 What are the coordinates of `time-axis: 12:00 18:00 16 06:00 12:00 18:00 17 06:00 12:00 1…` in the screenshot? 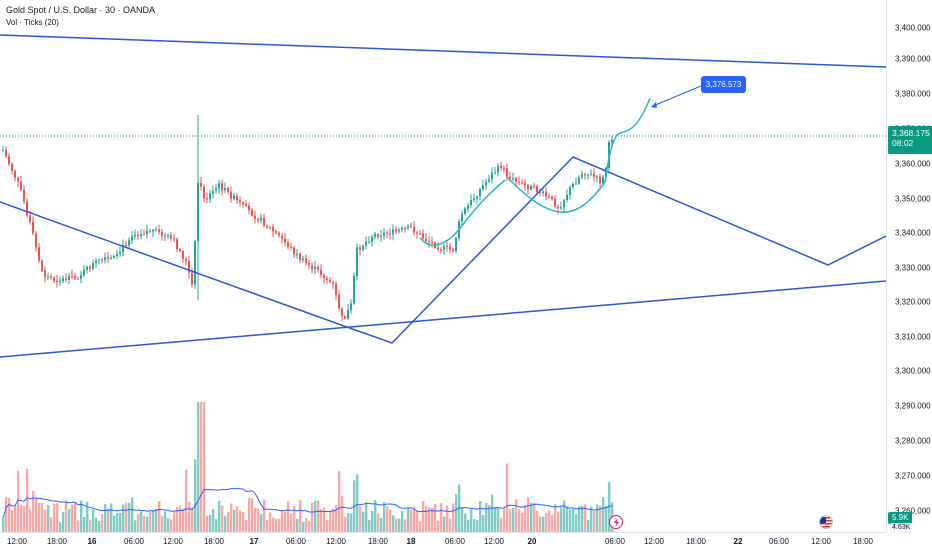 It's located at (443, 541).